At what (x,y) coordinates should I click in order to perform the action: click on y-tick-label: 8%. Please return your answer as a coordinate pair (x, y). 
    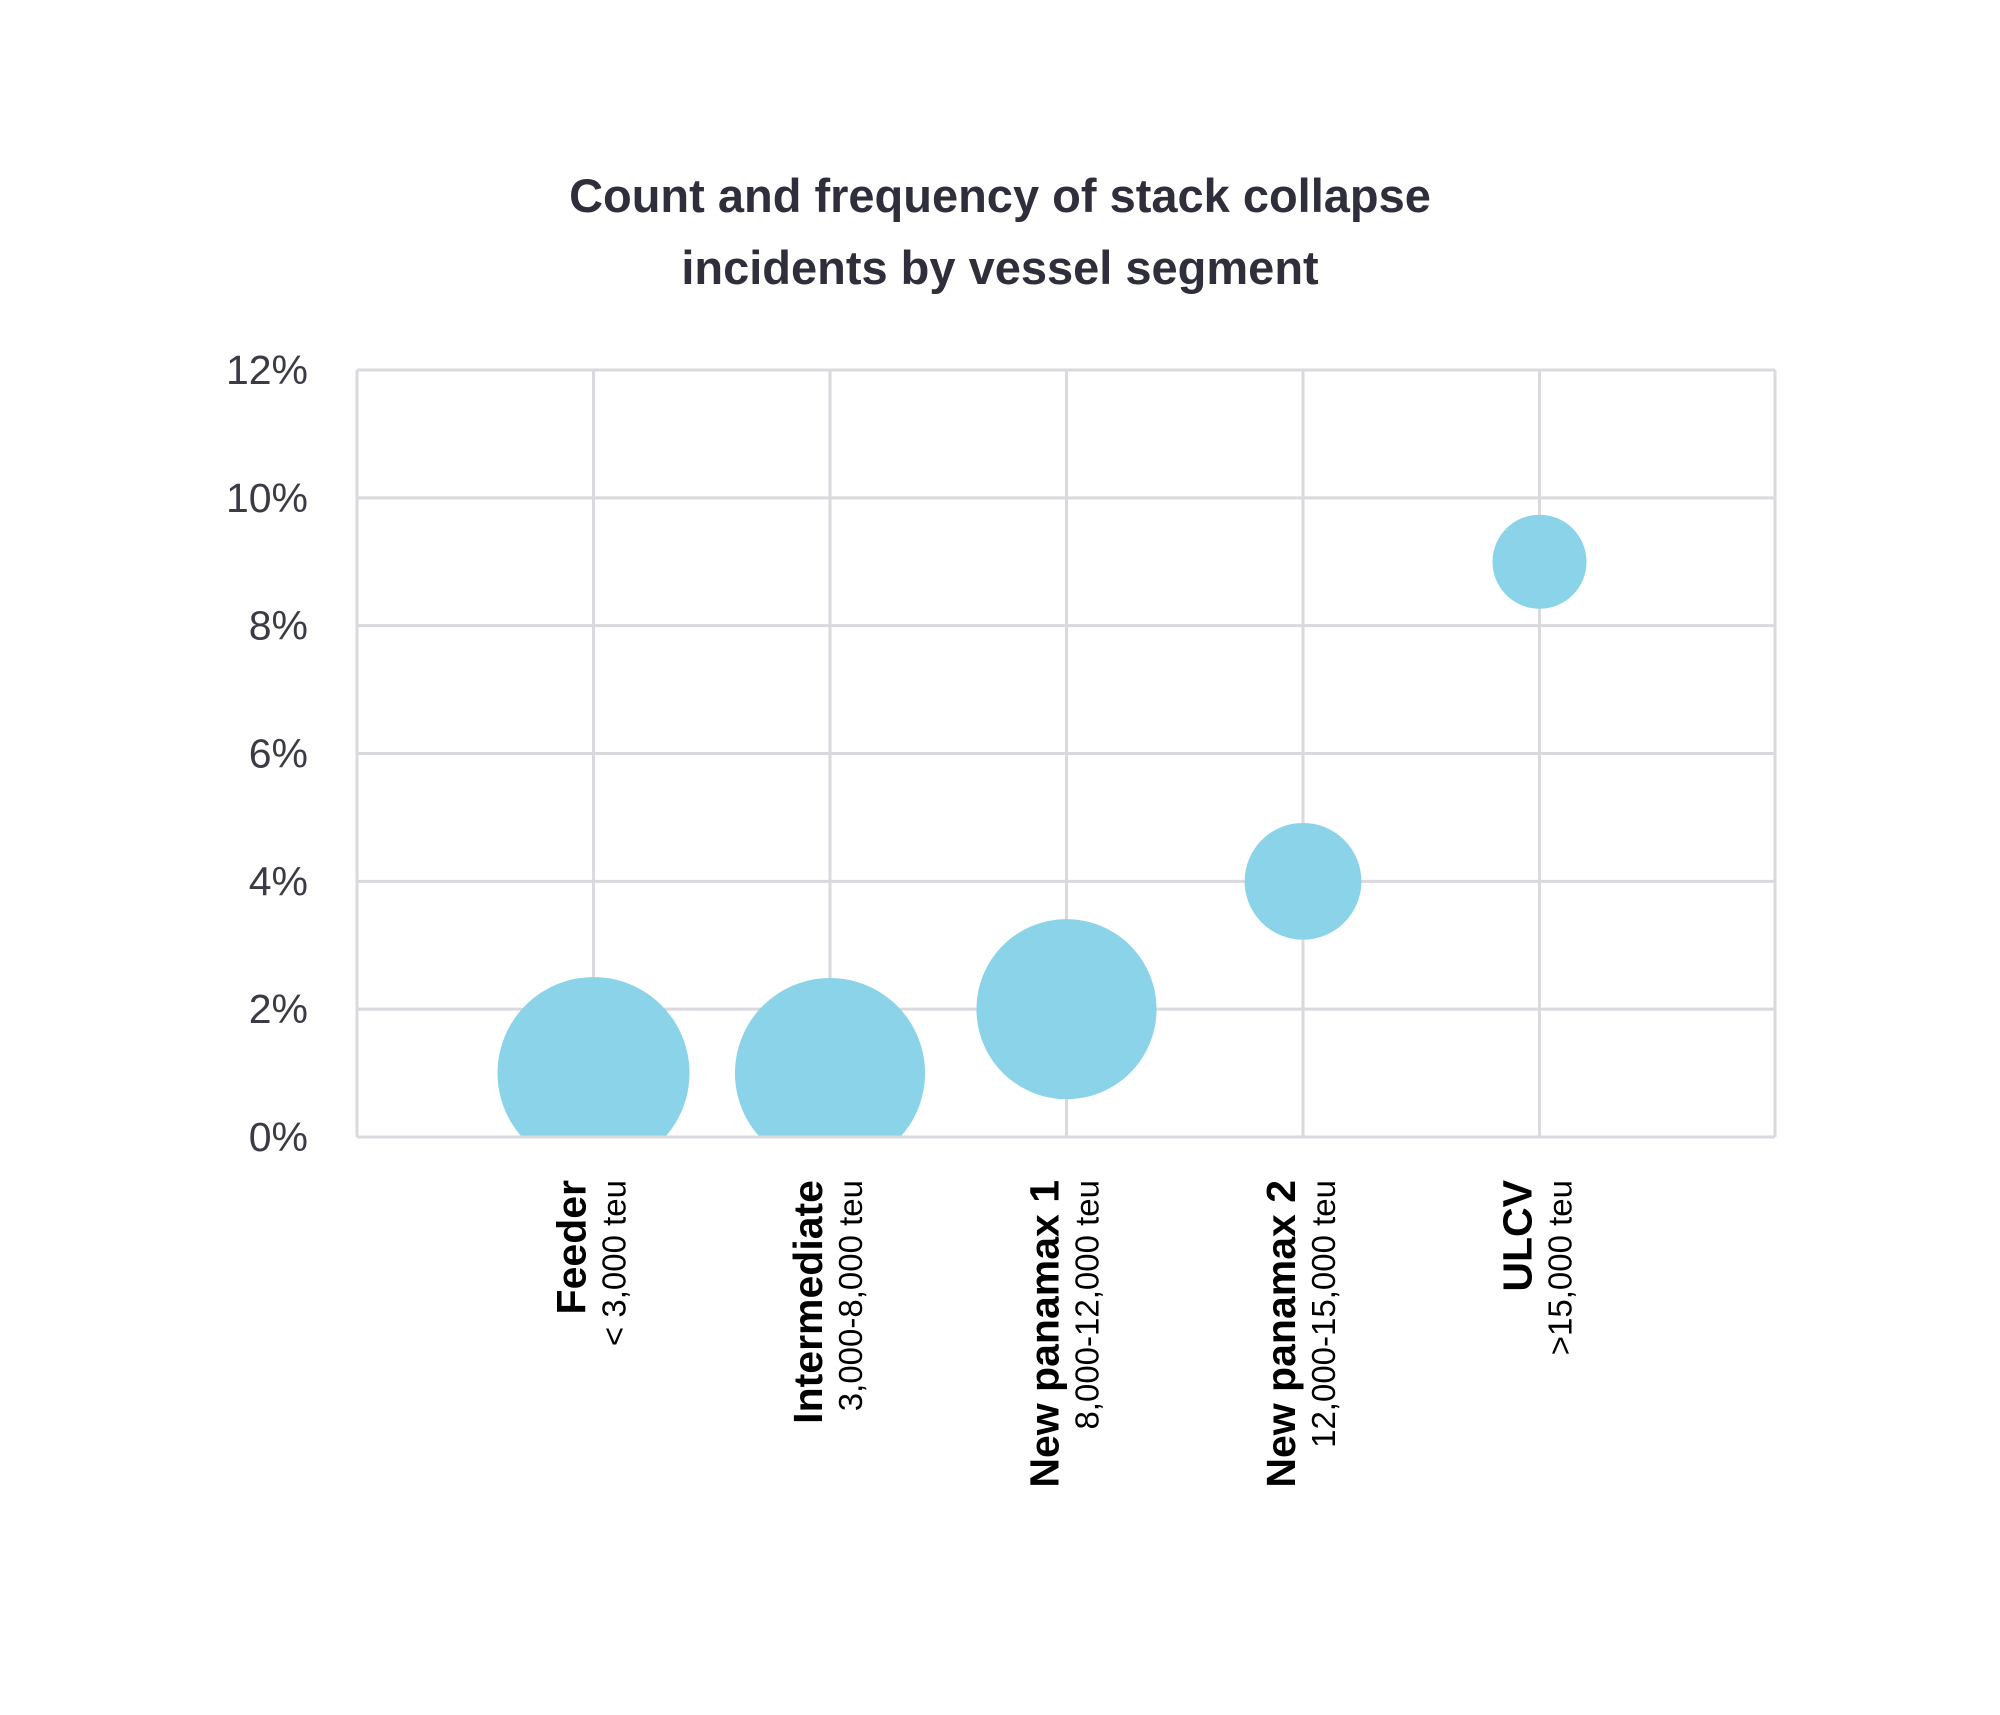
    Looking at the image, I should click on (278, 626).